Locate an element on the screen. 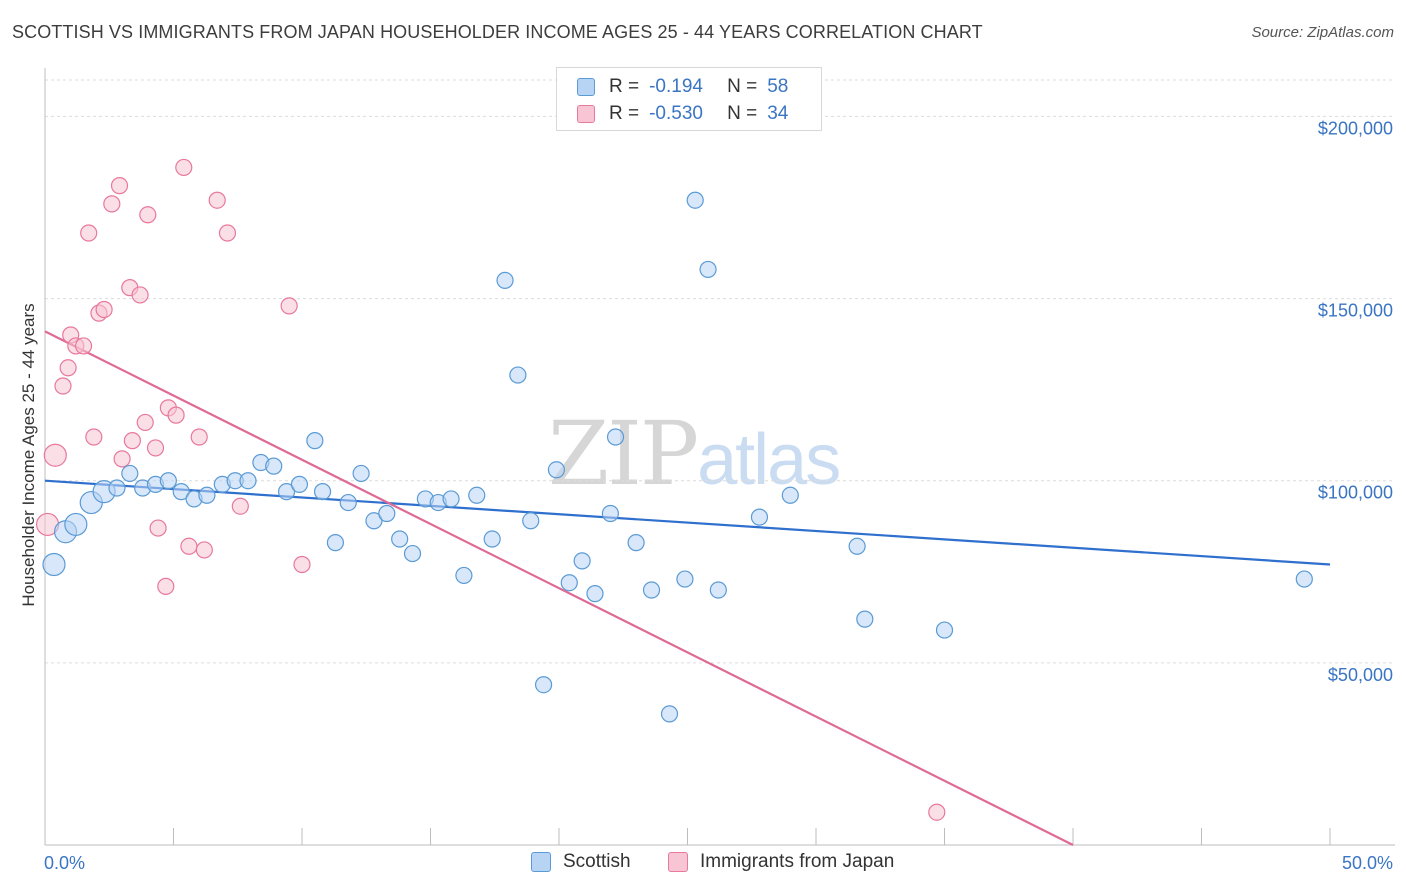 The width and height of the screenshot is (1406, 892). scottish-legend-swatch is located at coordinates (541, 862).